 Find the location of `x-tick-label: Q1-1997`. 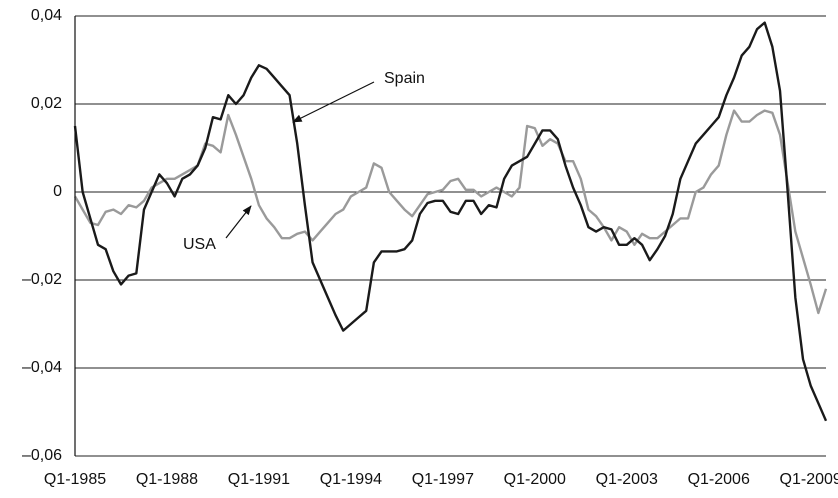

x-tick-label: Q1-1997 is located at coordinates (443, 479).